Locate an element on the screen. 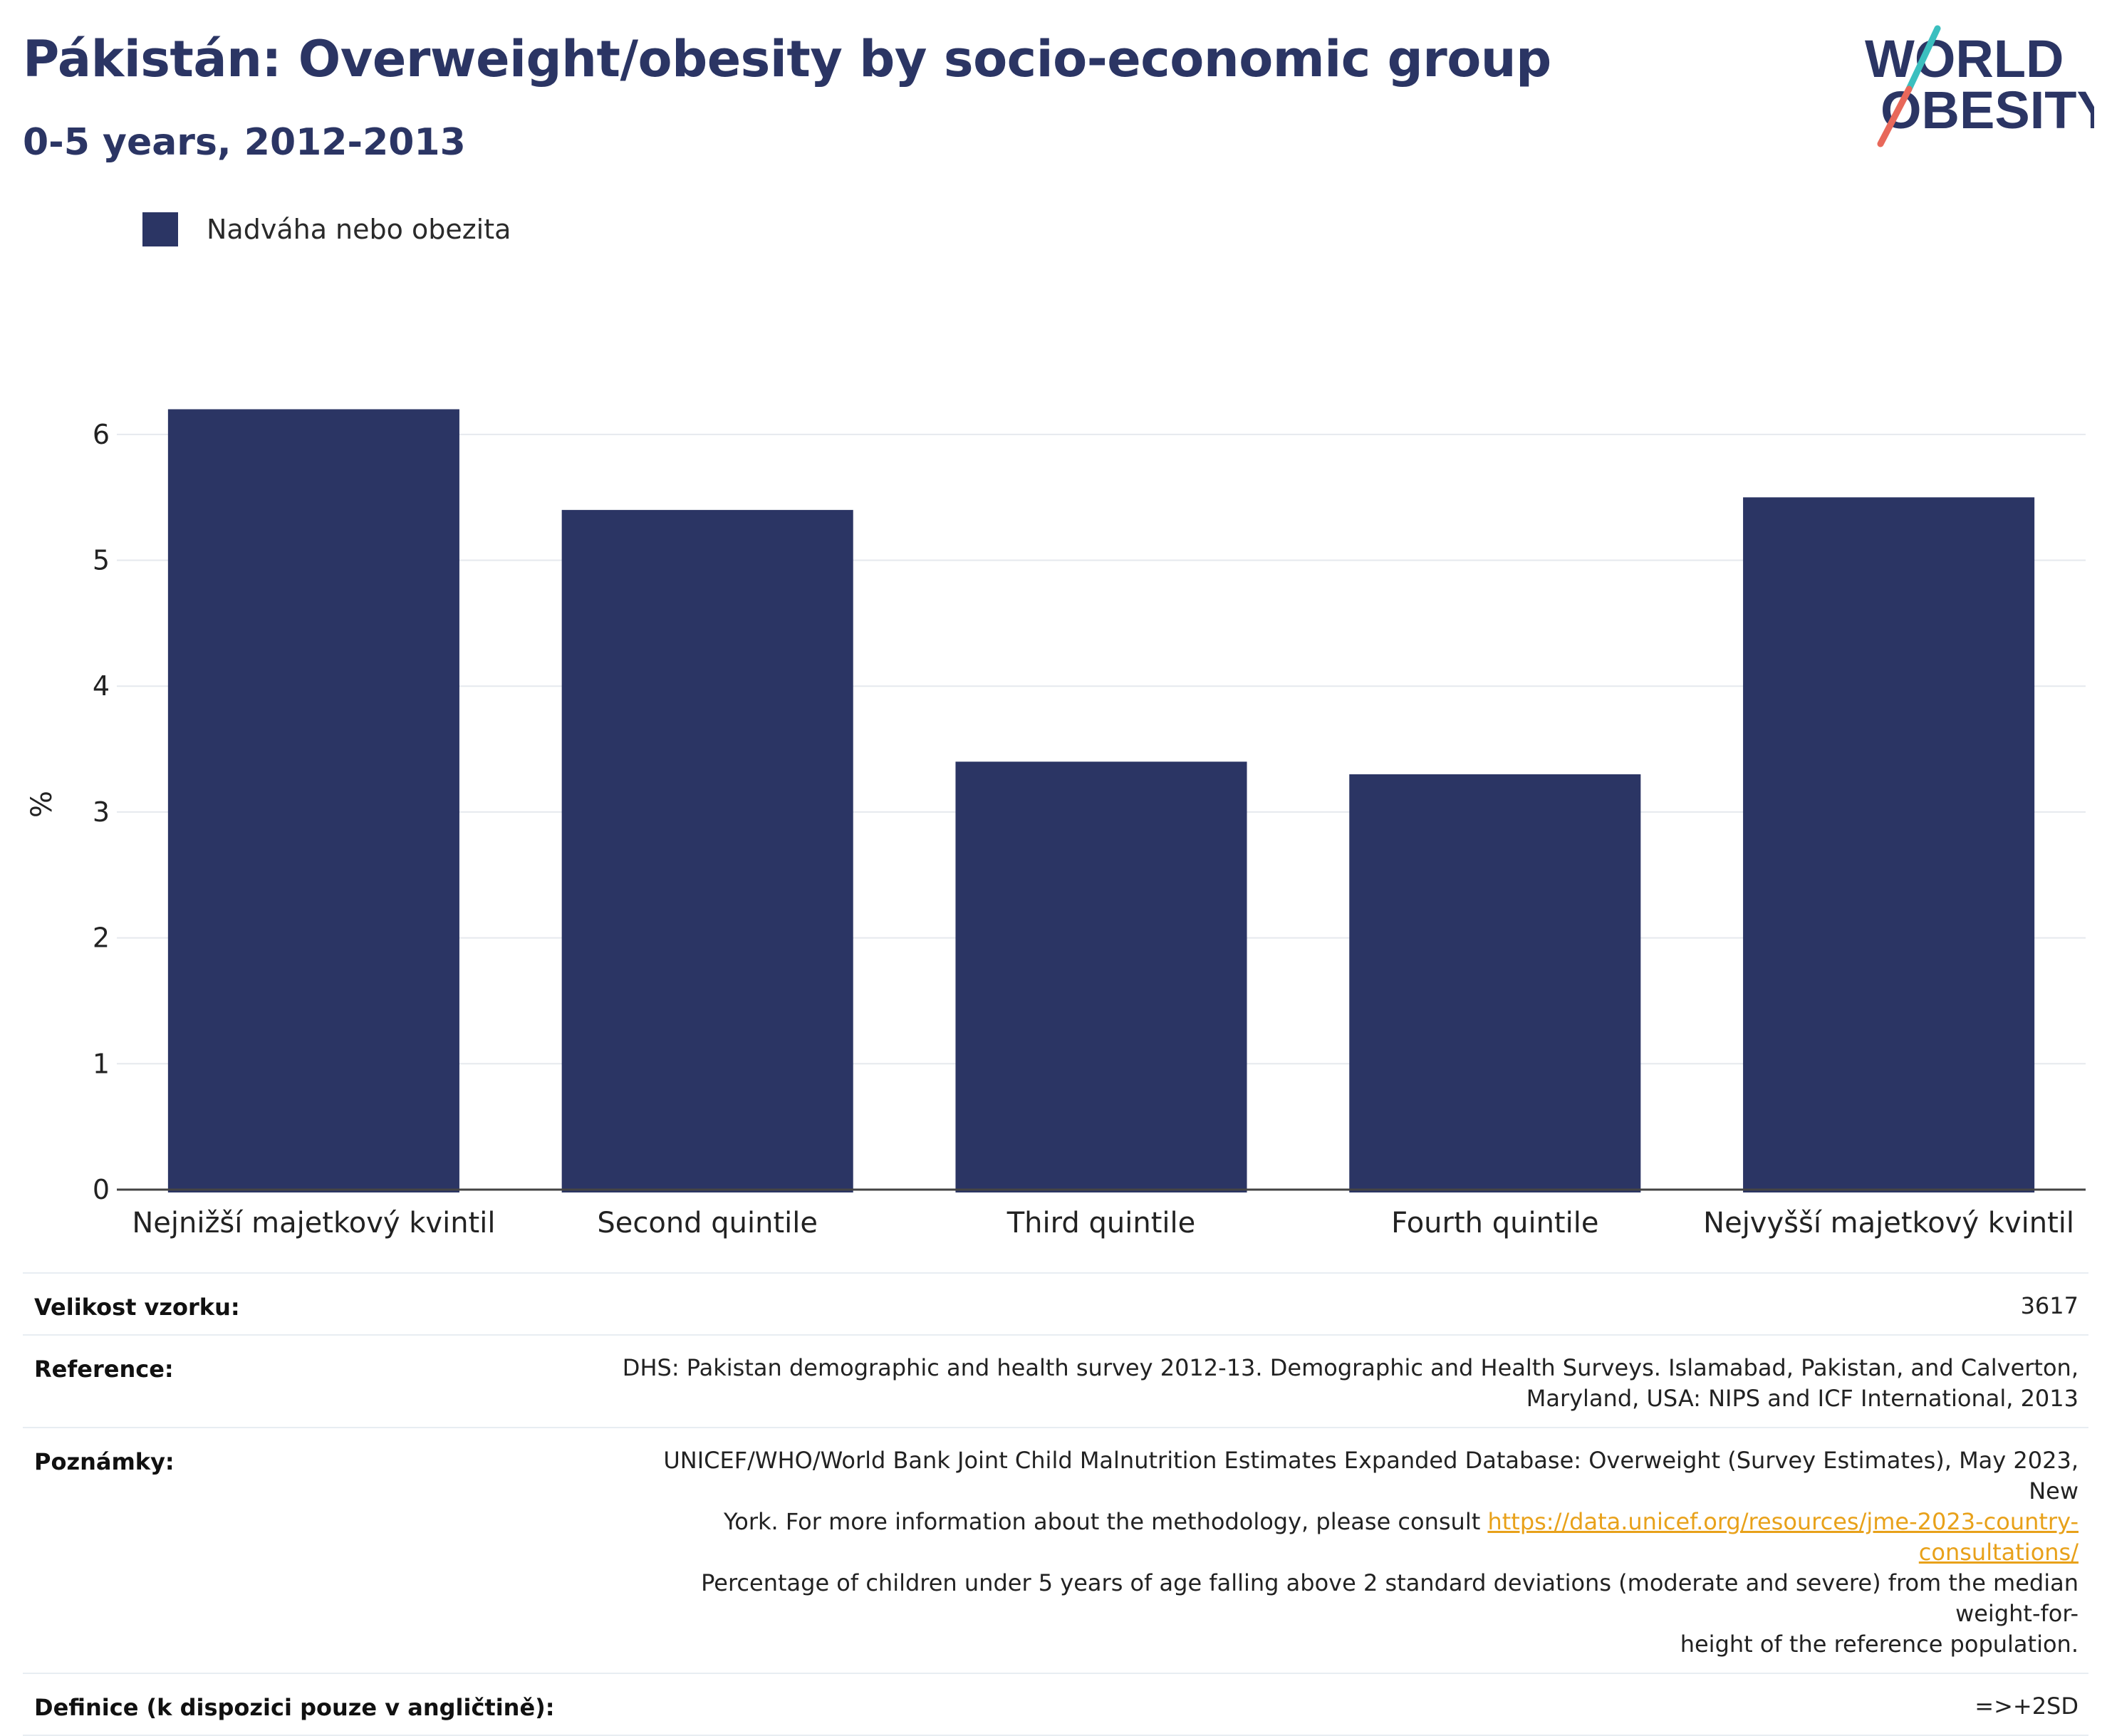 The height and width of the screenshot is (1736, 2107). y-axis-title: % is located at coordinates (42, 805).